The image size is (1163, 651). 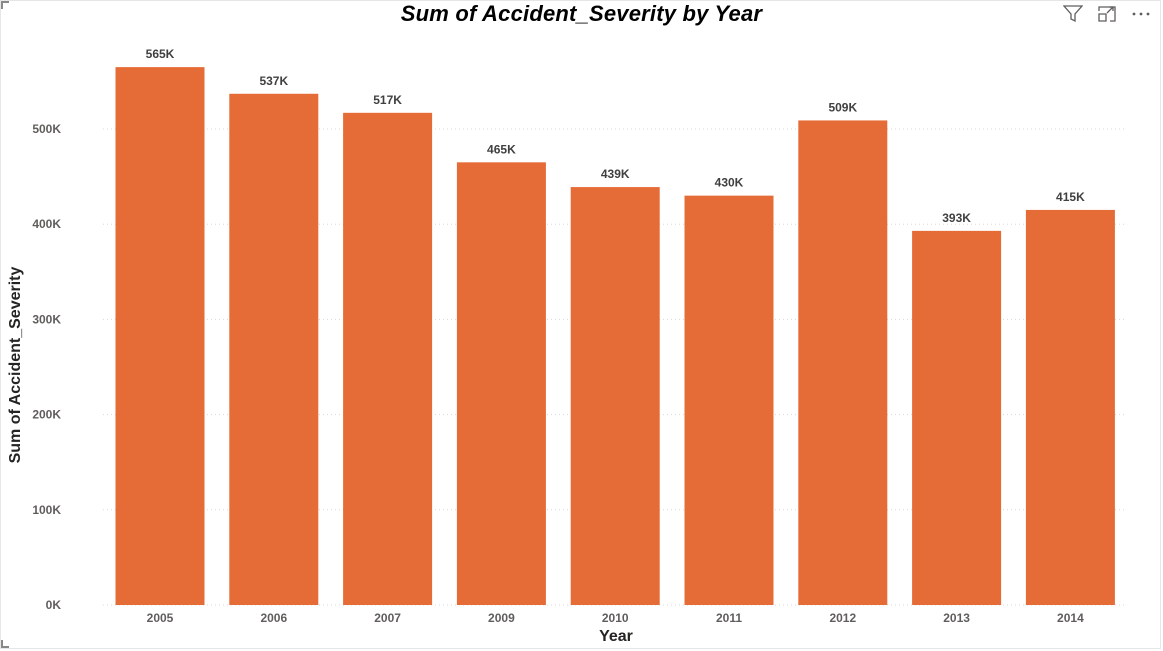 What do you see at coordinates (842, 107) in the screenshot?
I see `data-label: 509K` at bounding box center [842, 107].